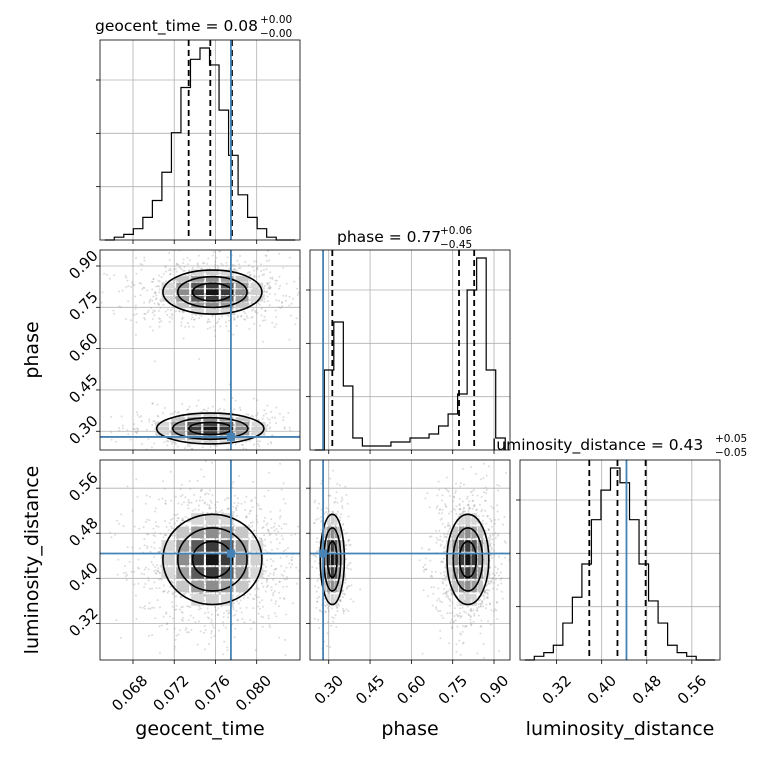 The height and width of the screenshot is (760, 760). What do you see at coordinates (83, 306) in the screenshot?
I see `tick-label-y-phase-3: 0.75` at bounding box center [83, 306].